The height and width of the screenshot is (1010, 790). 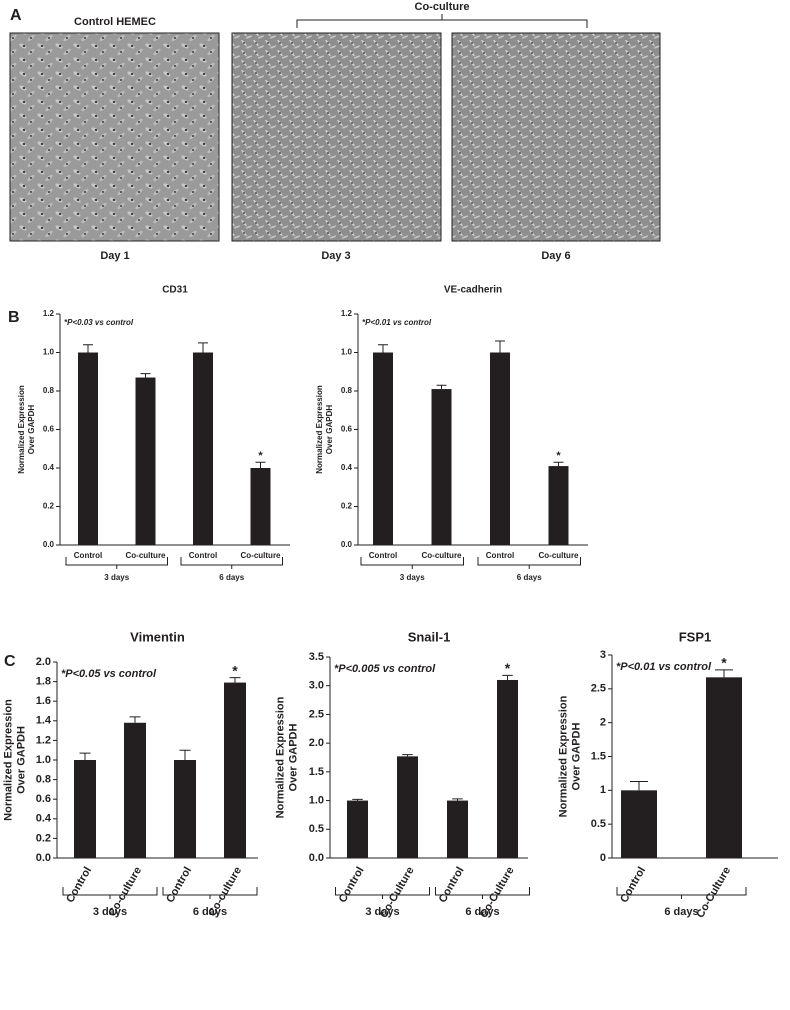 What do you see at coordinates (43, 701) in the screenshot?
I see `y-tick-label: 1.6` at bounding box center [43, 701].